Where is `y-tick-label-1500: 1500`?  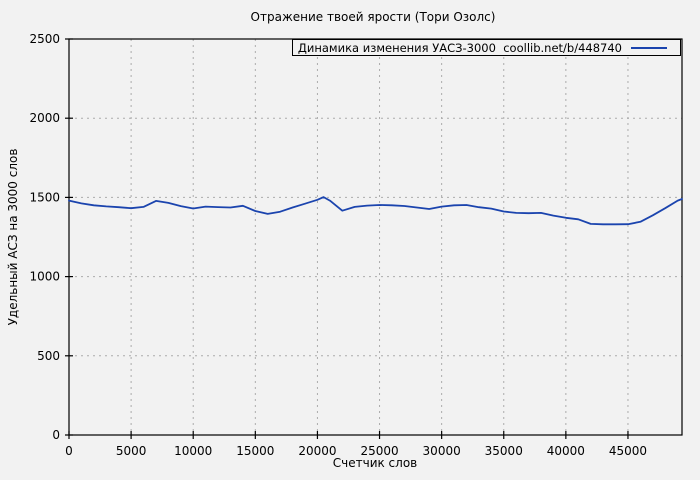
y-tick-label-1500: 1500 is located at coordinates (44, 197).